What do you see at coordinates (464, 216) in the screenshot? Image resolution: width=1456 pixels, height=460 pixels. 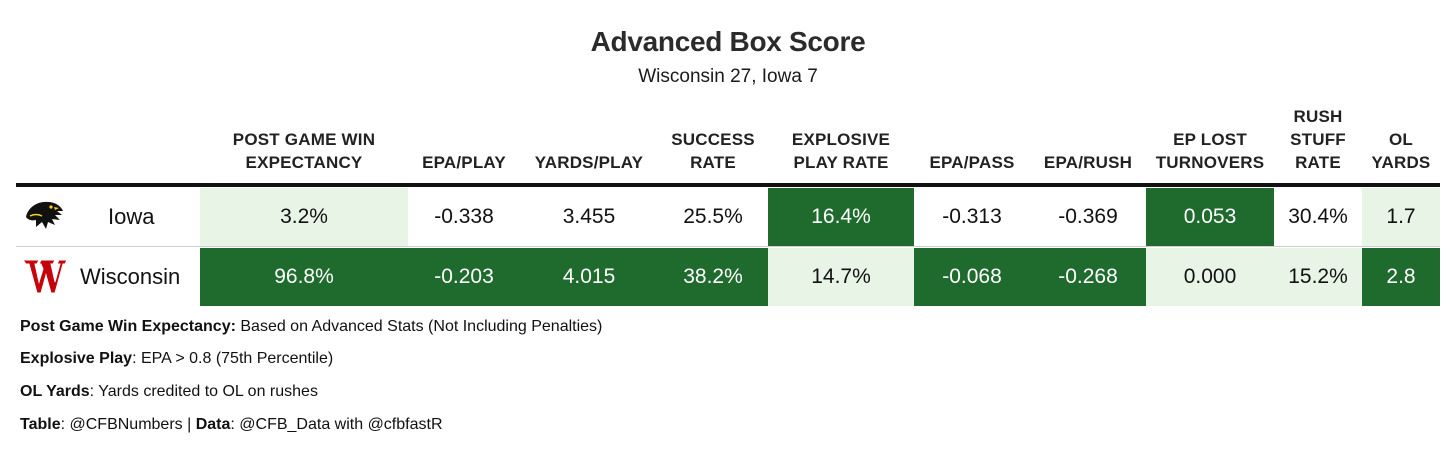 I see `table-cell: -0.338` at bounding box center [464, 216].